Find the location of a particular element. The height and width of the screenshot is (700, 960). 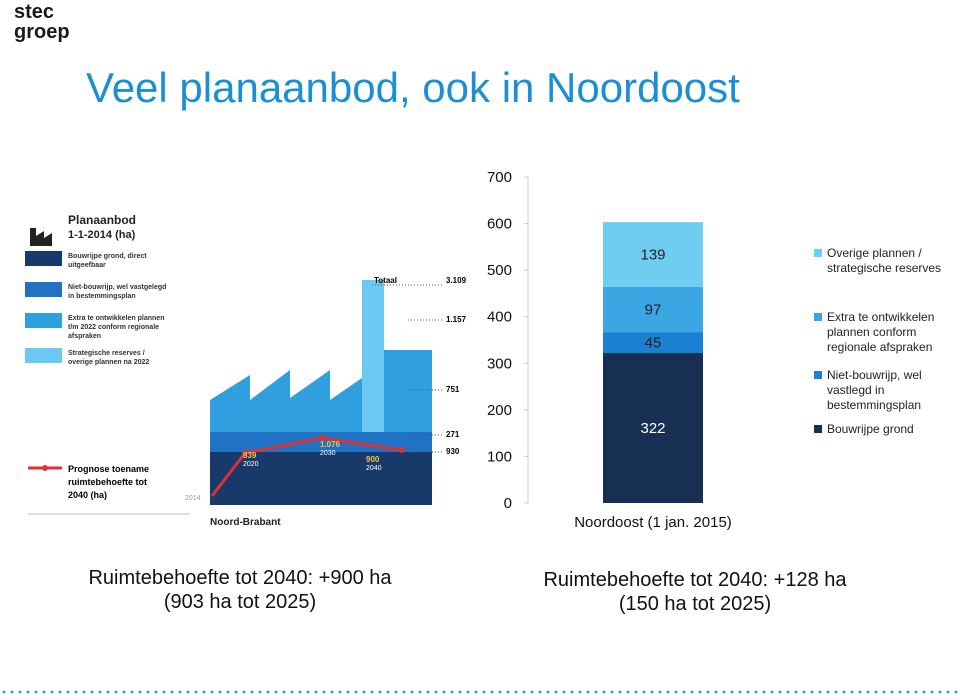

y-tick-label: 500 is located at coordinates (499, 270).